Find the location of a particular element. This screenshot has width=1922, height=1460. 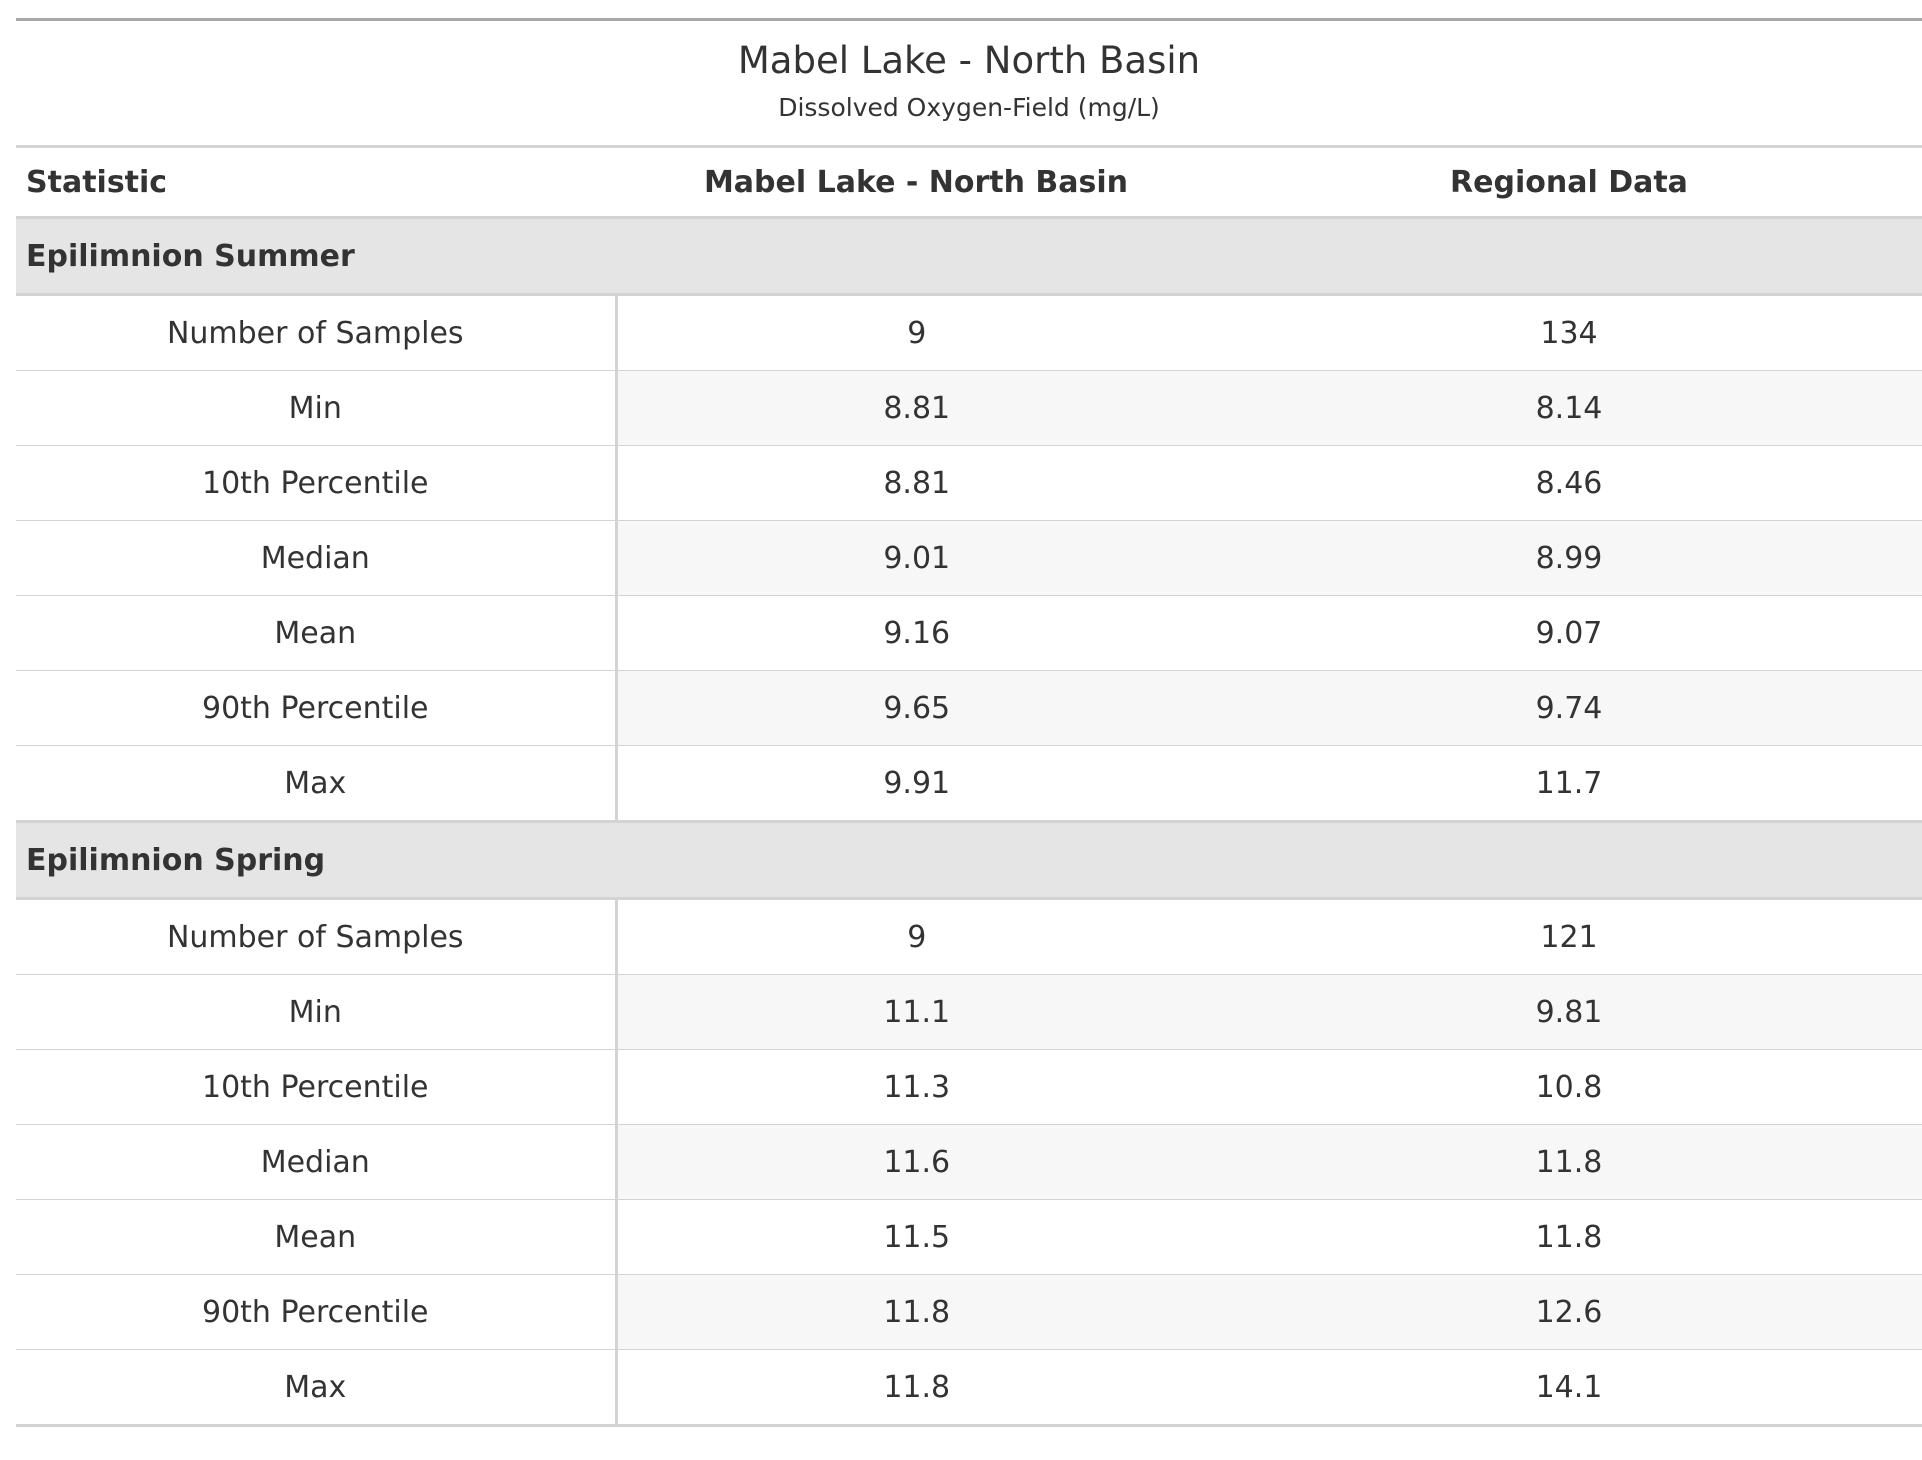

table-row: Number of Samples 9 134 is located at coordinates (969, 332).